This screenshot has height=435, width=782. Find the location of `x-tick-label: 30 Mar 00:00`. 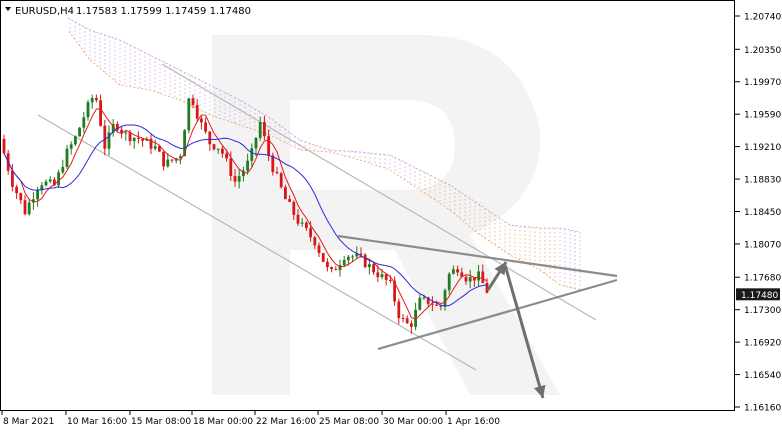

x-tick-label: 30 Mar 00:00 is located at coordinates (413, 422).